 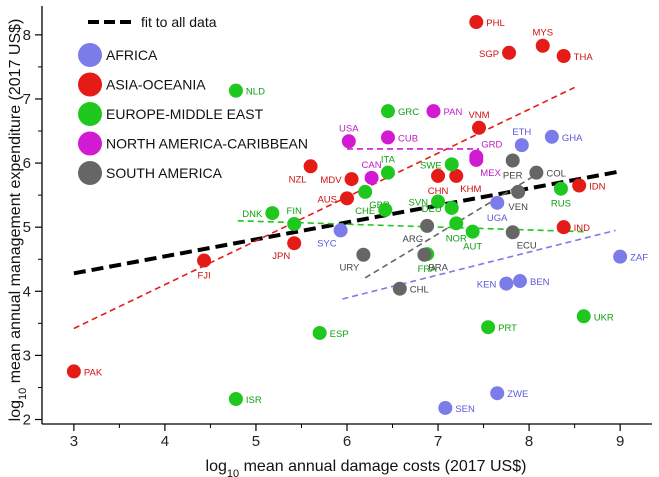 I want to click on legend-label-asia-oceania: ASIA-OCEANIA, so click(x=156, y=85).